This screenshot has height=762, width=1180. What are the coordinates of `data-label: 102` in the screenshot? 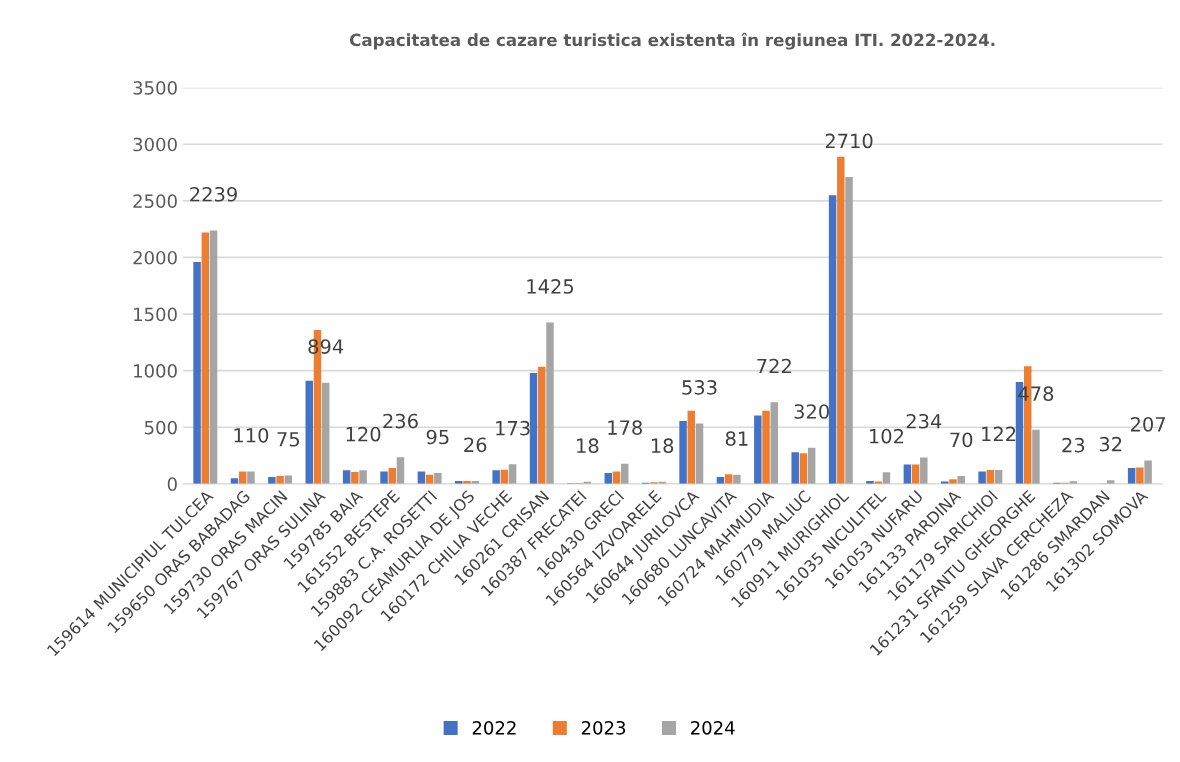 It's located at (887, 436).